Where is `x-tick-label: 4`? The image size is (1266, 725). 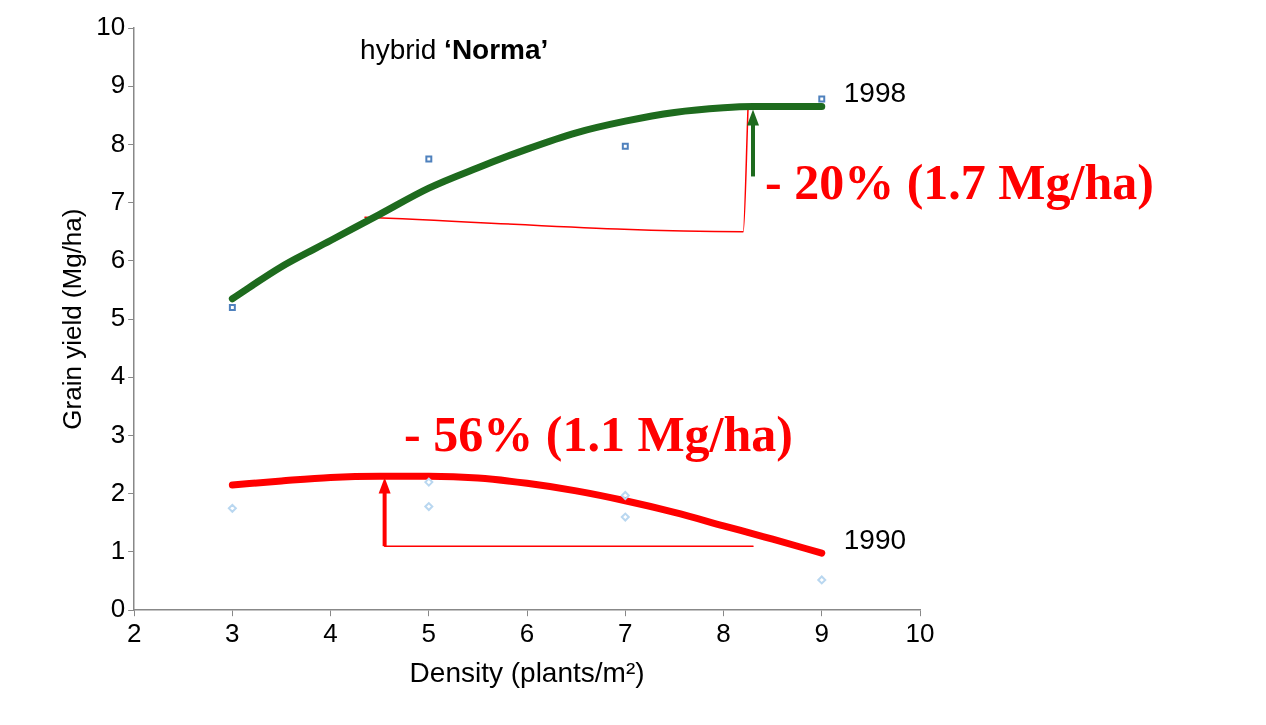
x-tick-label: 4 is located at coordinates (330, 632).